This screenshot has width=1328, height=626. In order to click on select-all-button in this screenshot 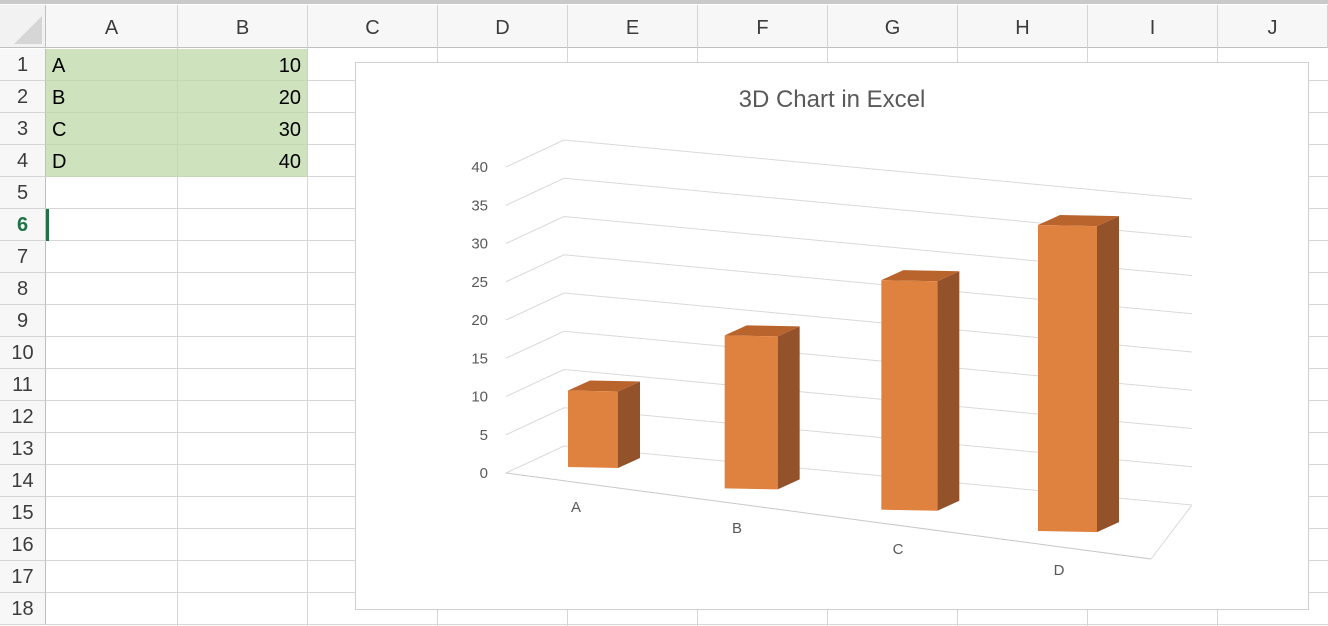, I will do `click(23, 26)`.